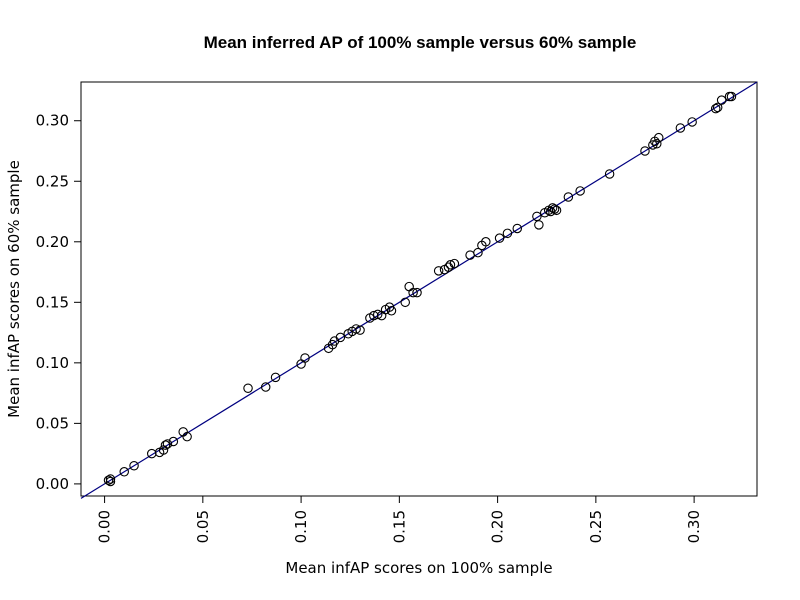 Image resolution: width=800 pixels, height=600 pixels. Describe the element at coordinates (301, 526) in the screenshot. I see `x-tick-label: 0.10` at that location.